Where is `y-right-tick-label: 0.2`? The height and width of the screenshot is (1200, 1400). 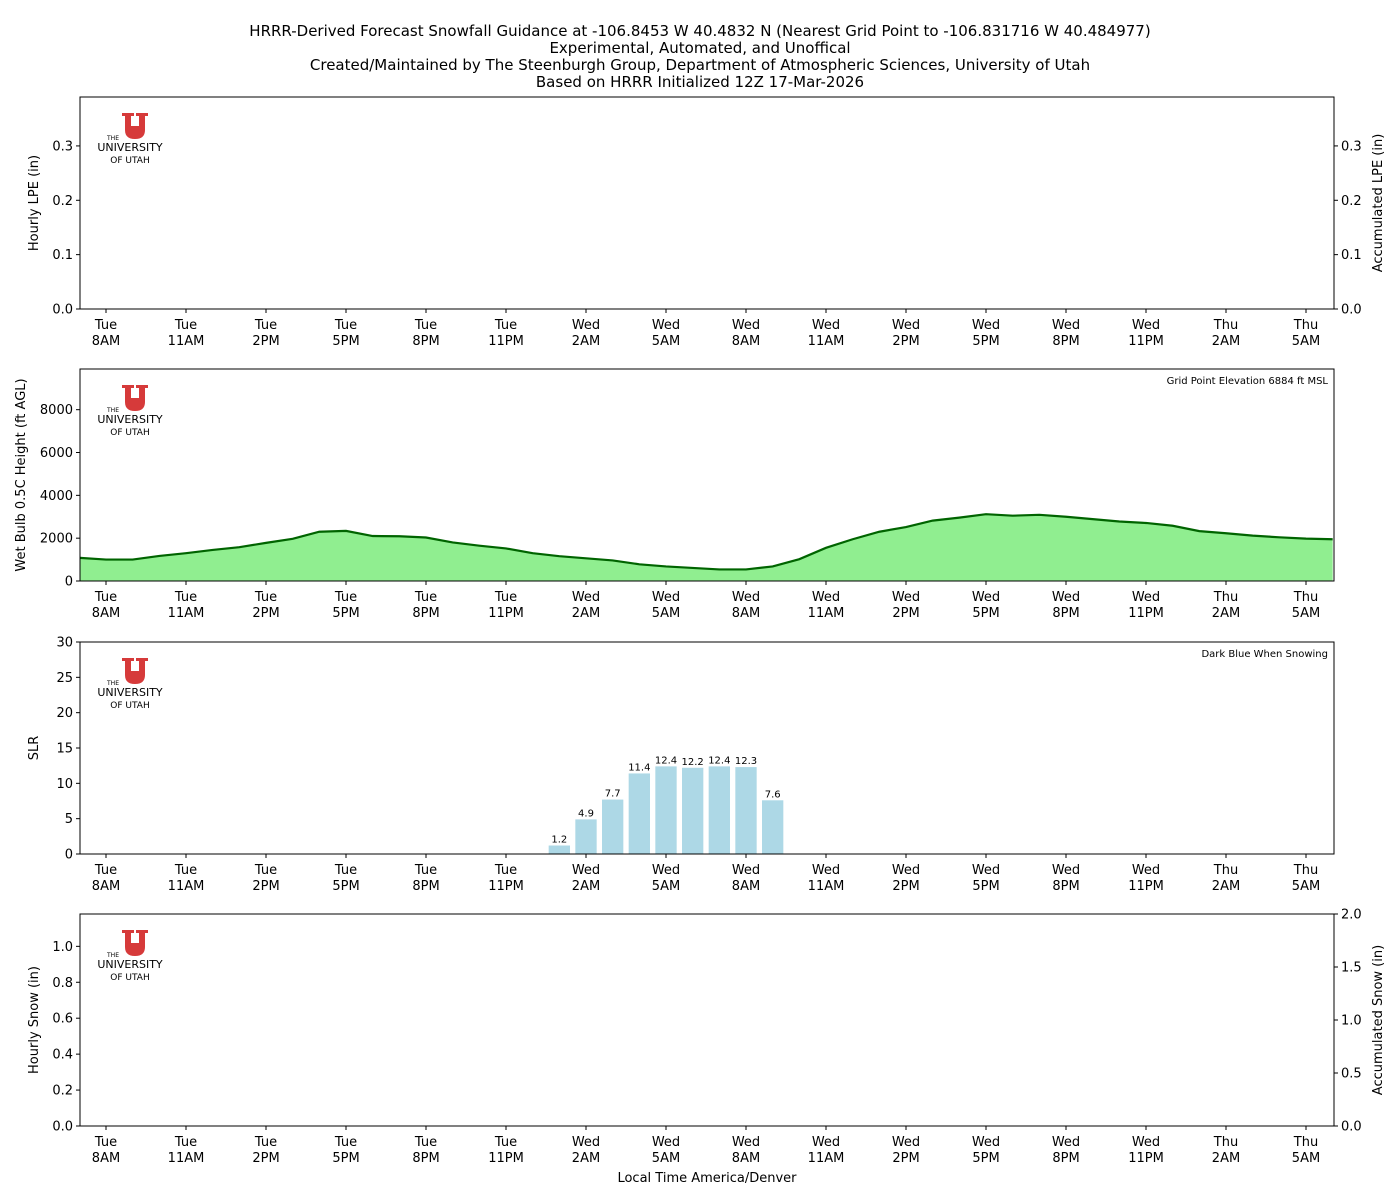
y-right-tick-label: 0.2 is located at coordinates (1351, 201).